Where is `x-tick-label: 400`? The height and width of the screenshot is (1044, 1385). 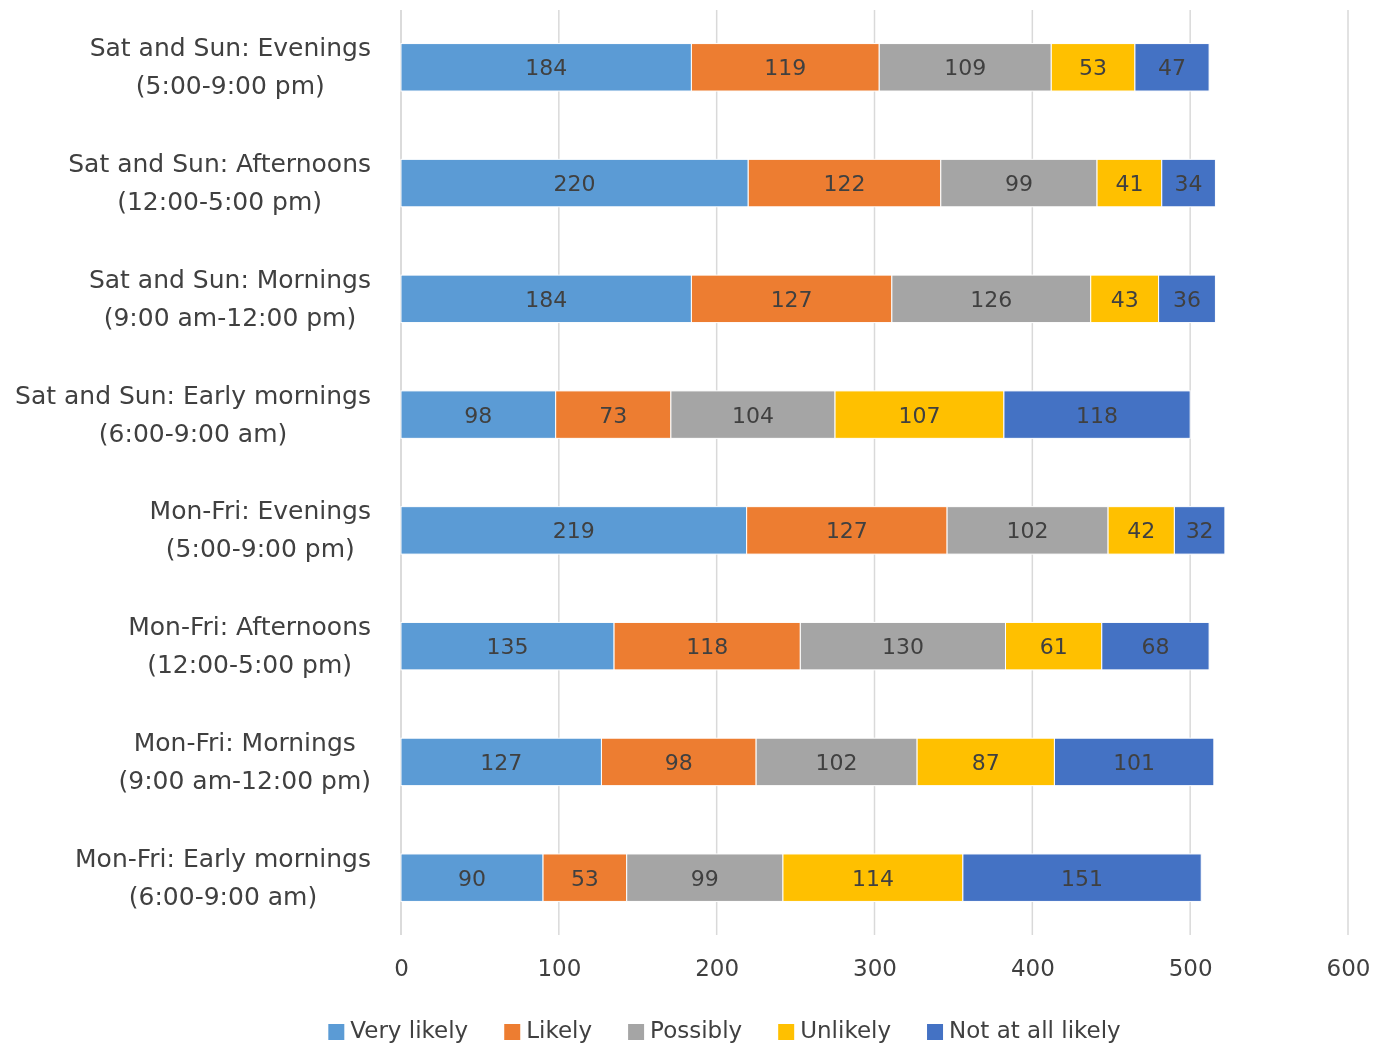
x-tick-label: 400 is located at coordinates (1032, 968).